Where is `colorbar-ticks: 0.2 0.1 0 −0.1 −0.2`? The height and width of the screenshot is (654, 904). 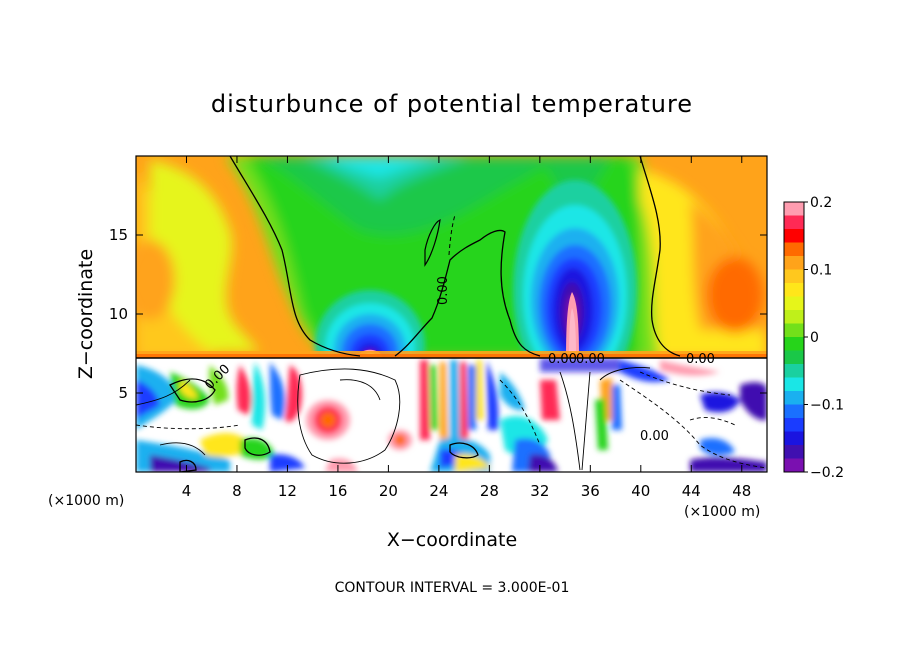 colorbar-ticks: 0.2 0.1 0 −0.1 −0.2 is located at coordinates (824, 338).